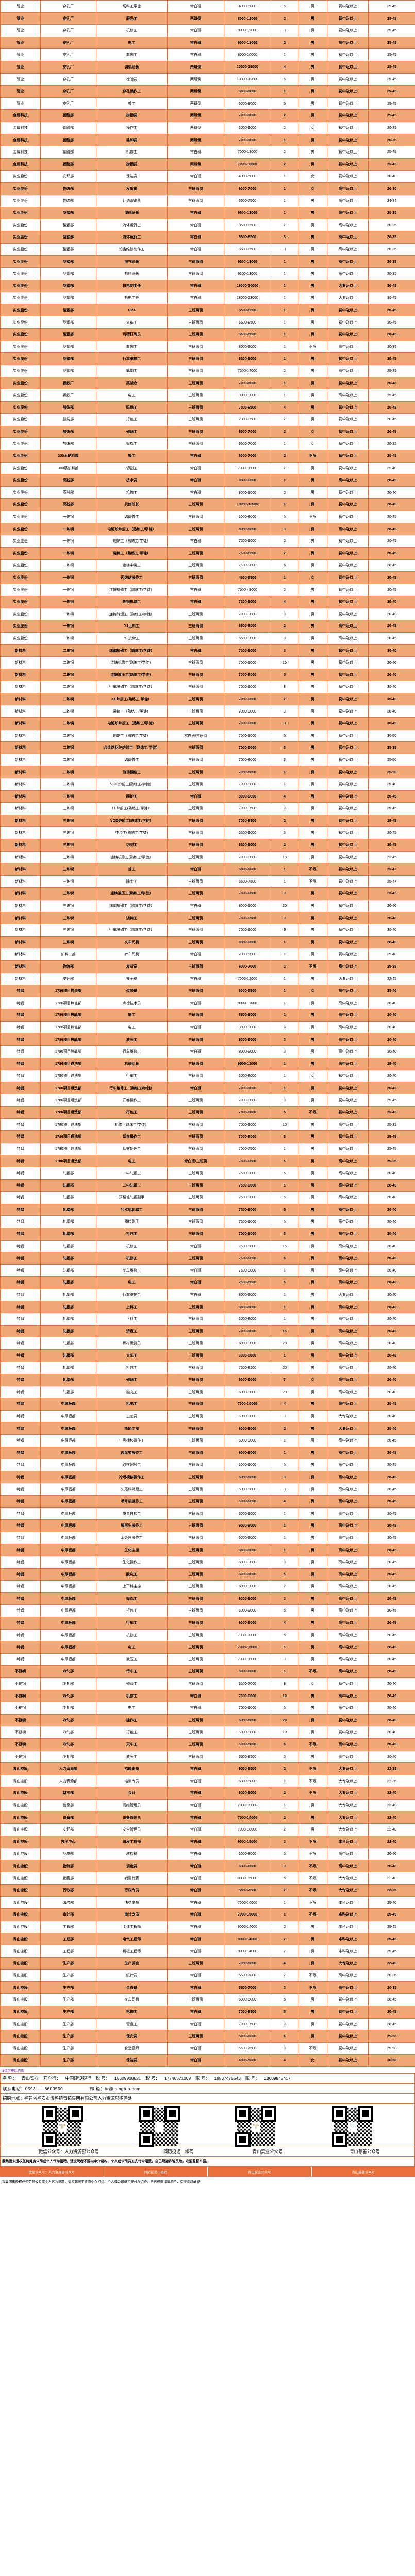 This screenshot has height=2576, width=415. I want to click on cell-sal: 6000-8000, so click(247, 1866).